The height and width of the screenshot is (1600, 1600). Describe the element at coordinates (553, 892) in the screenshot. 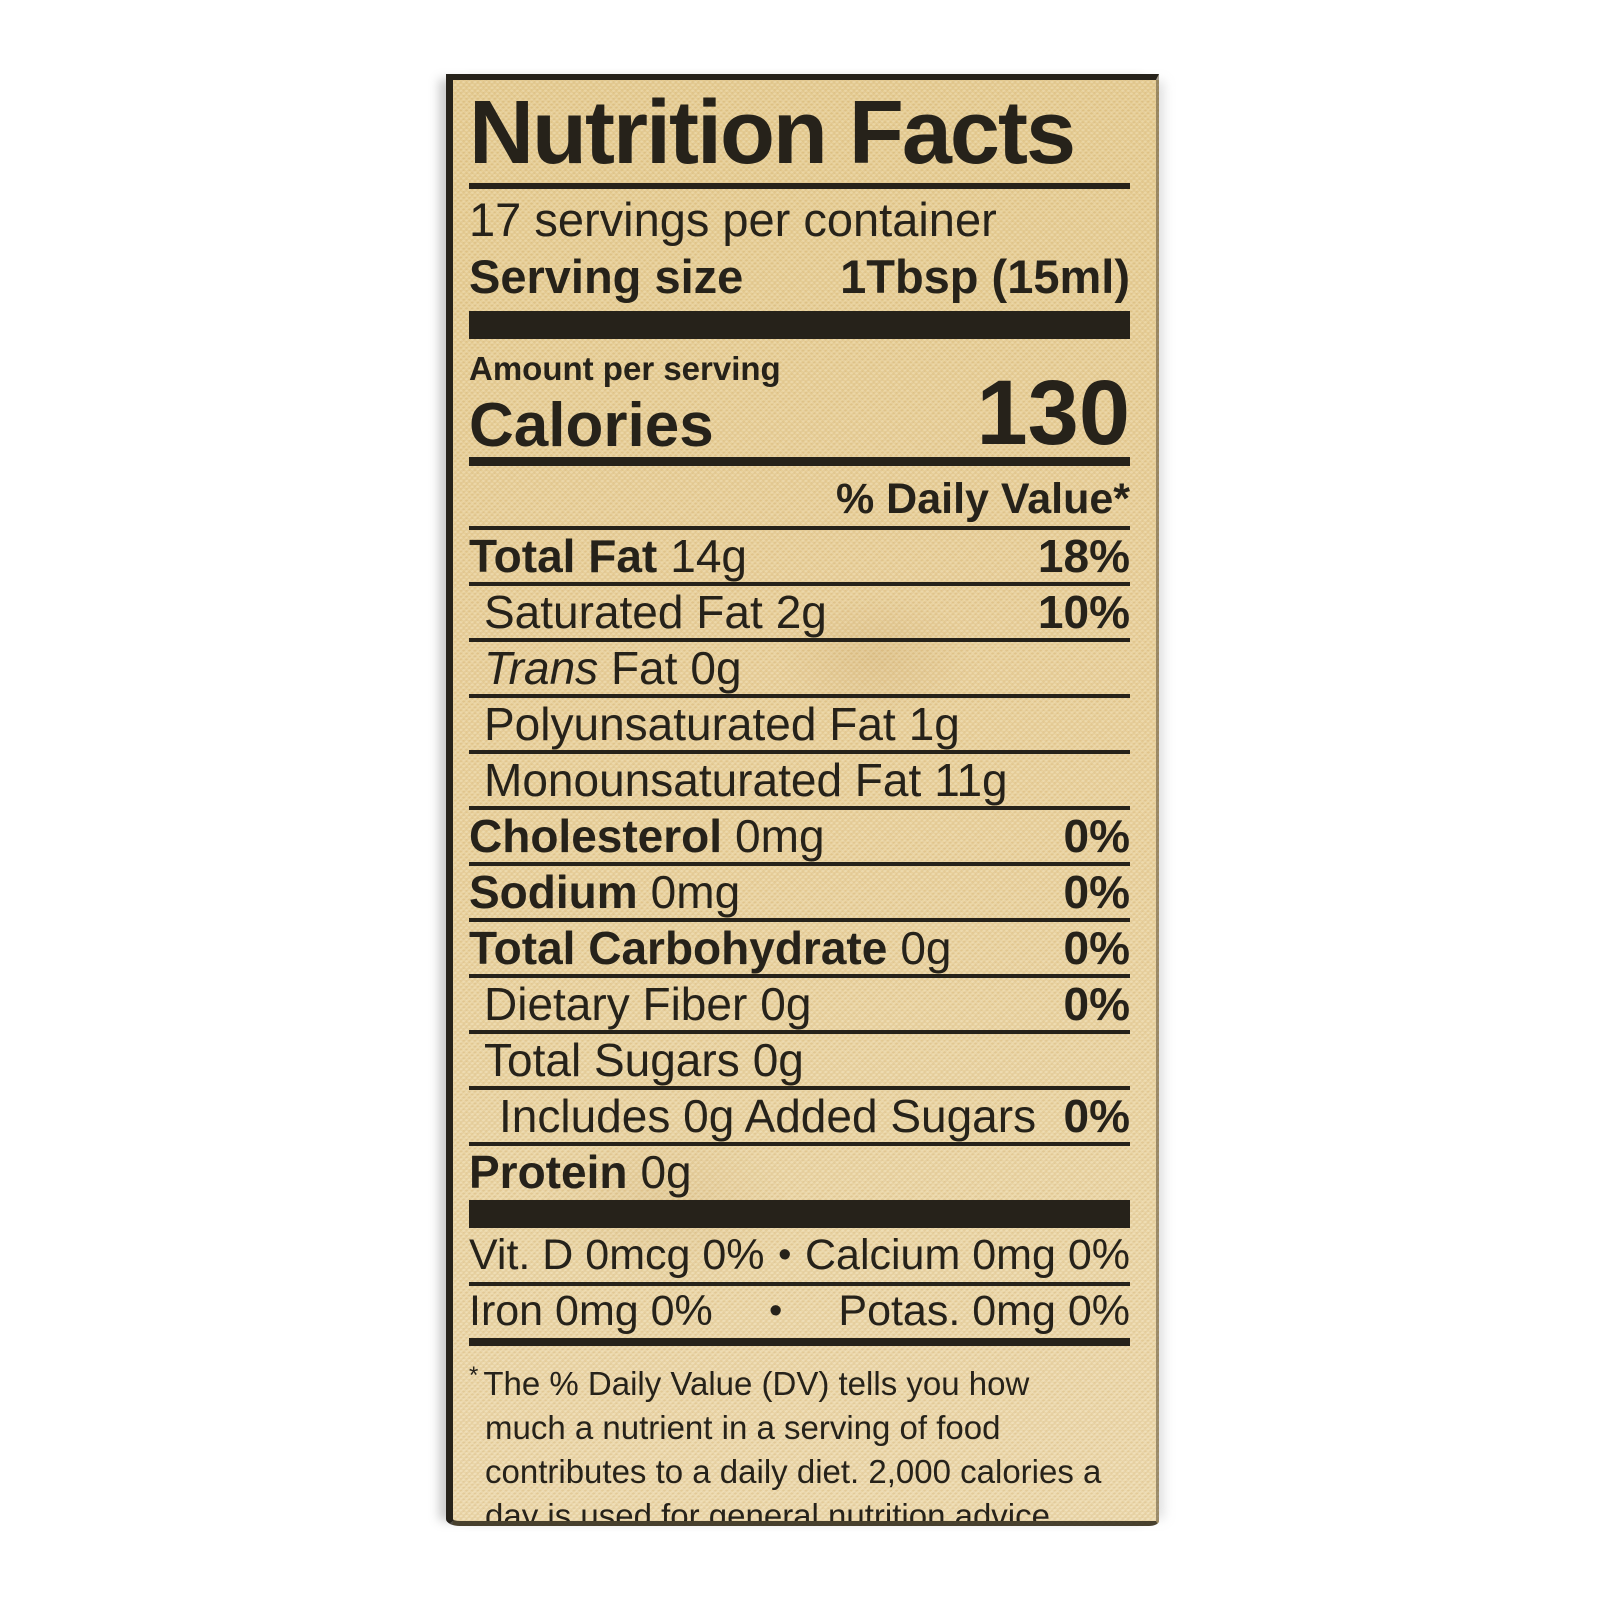

I see `nutrient-name: Sodium` at that location.